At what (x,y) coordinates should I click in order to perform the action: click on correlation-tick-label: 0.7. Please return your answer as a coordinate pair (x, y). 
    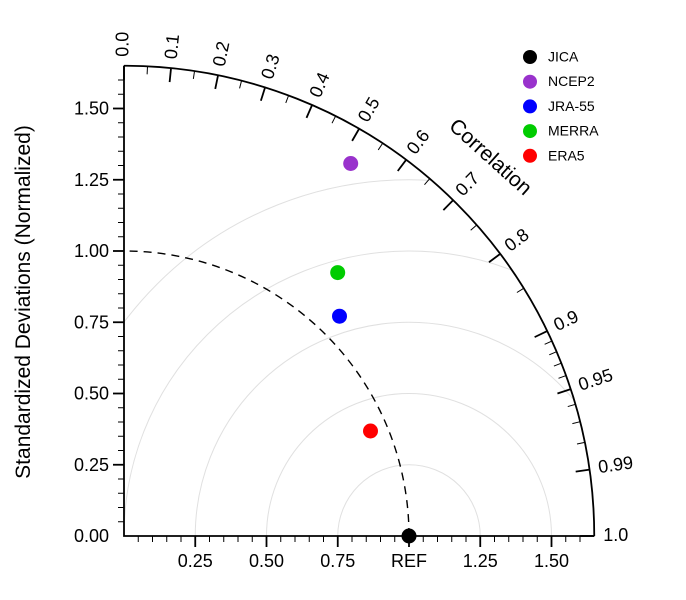
    Looking at the image, I should click on (467, 184).